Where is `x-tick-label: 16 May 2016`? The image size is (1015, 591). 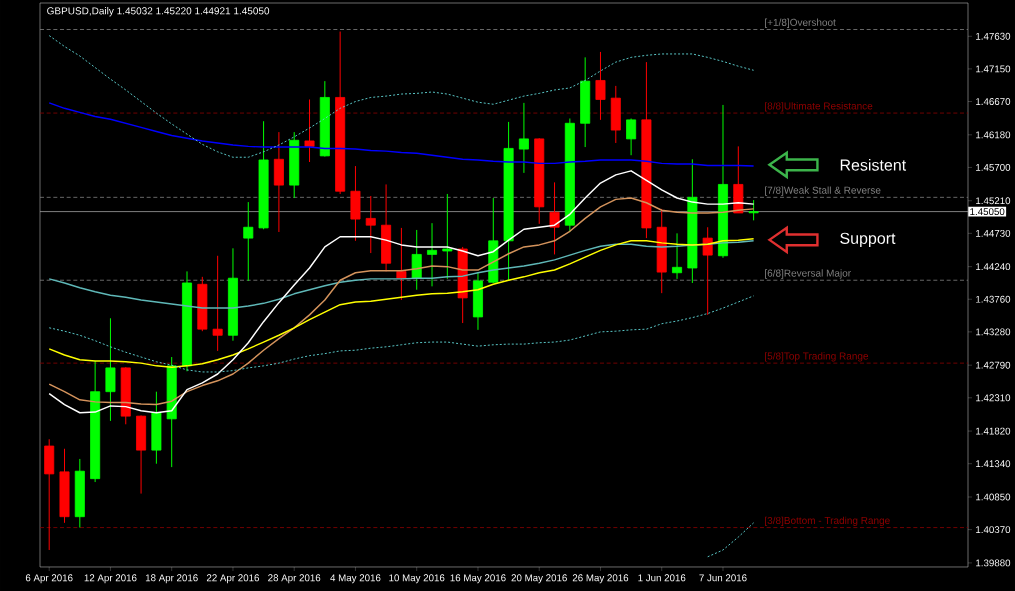 x-tick-label: 16 May 2016 is located at coordinates (478, 579).